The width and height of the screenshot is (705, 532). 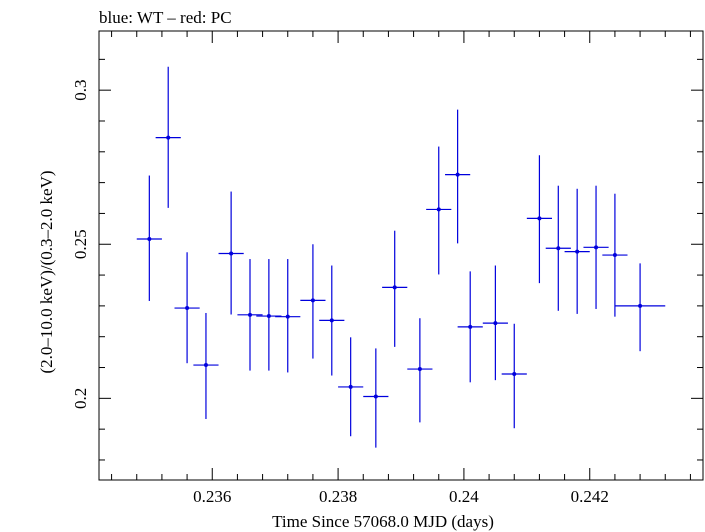 What do you see at coordinates (401, 496) in the screenshot?
I see `x-tick-labels: 0.236 0.238 0.24 0.242` at bounding box center [401, 496].